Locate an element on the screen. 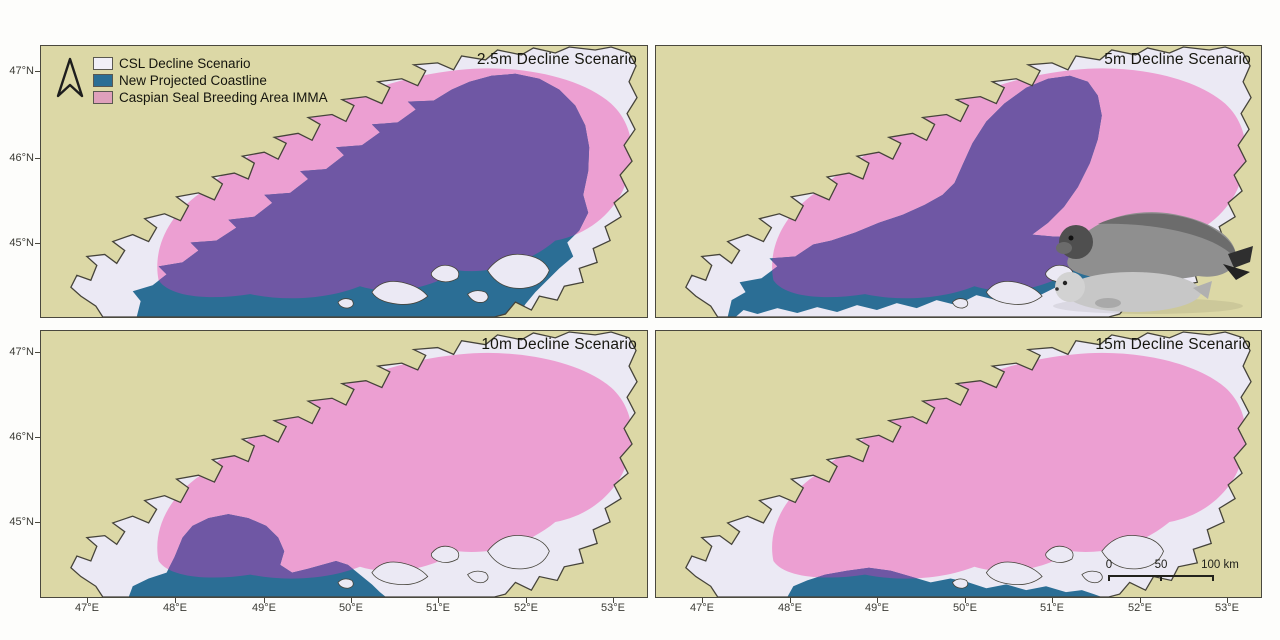 This screenshot has height=640, width=1280. legend-swatch-csl-decline is located at coordinates (103, 63).